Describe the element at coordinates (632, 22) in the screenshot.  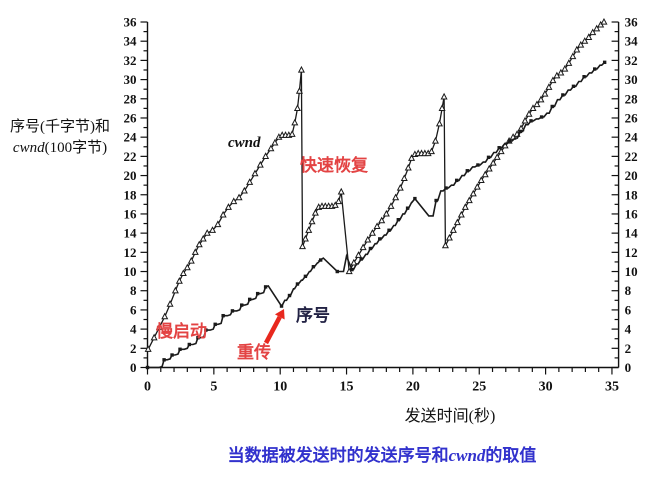
I see `y-tick-label-right: 36` at that location.